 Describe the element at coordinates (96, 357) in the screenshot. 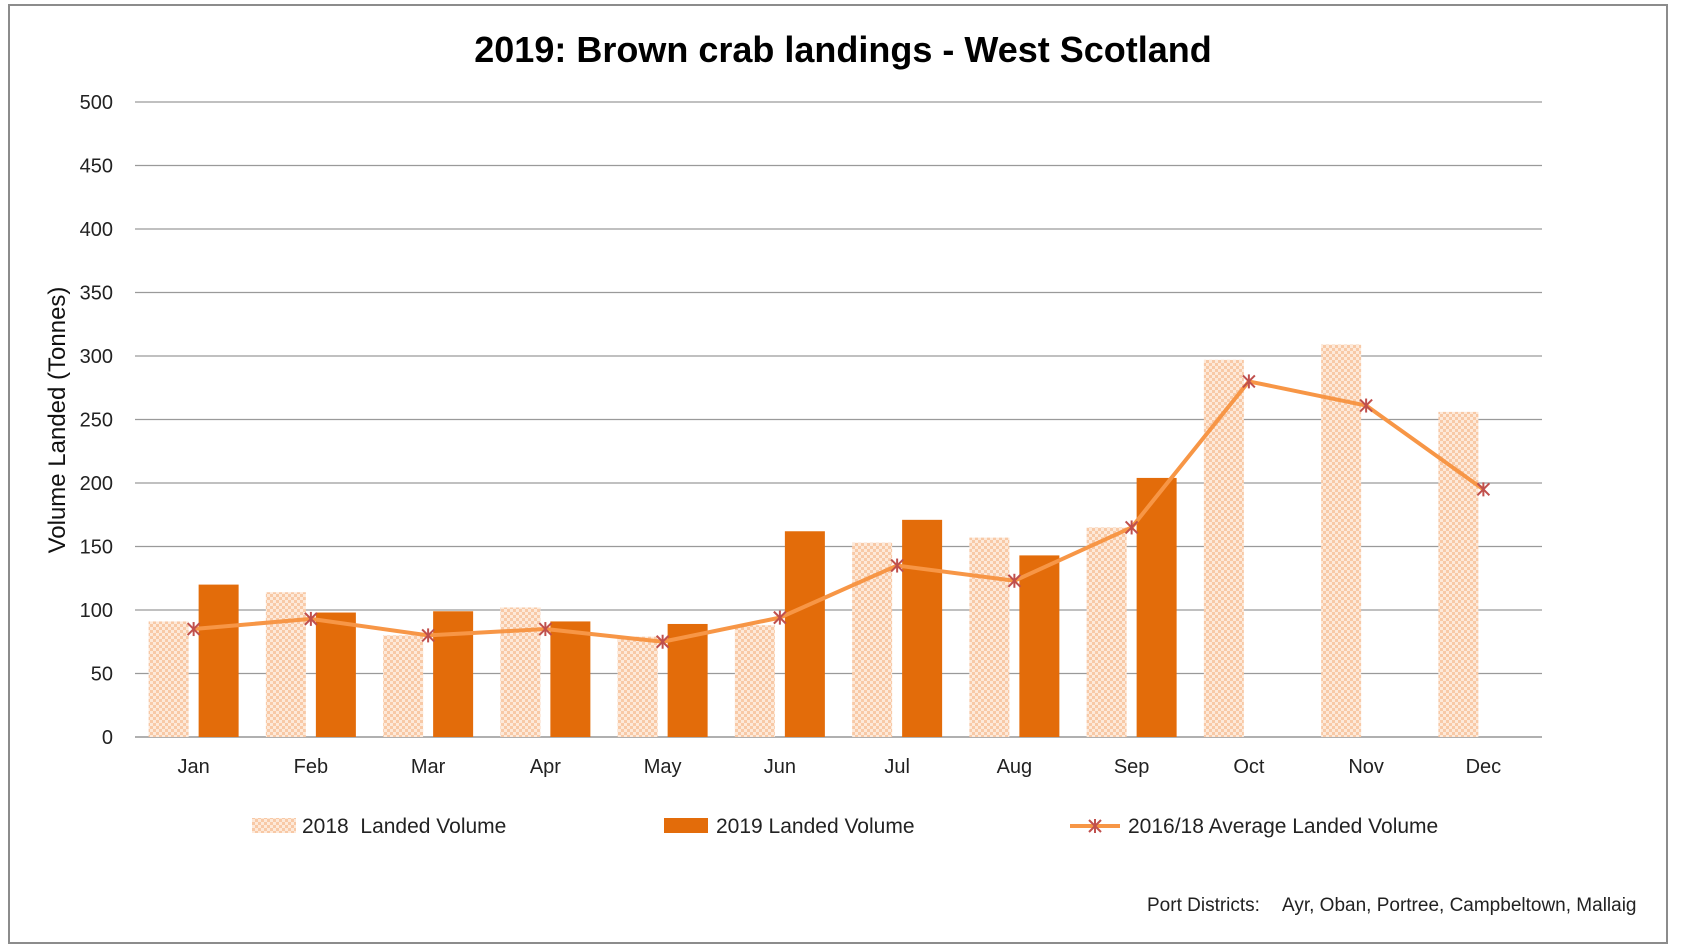

I see `y-tick-label: 300` at that location.